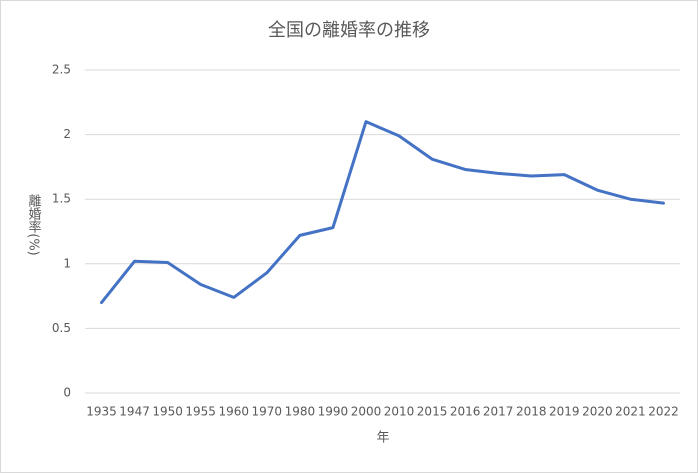  What do you see at coordinates (531, 412) in the screenshot?
I see `x-tick-label: 2018` at bounding box center [531, 412].